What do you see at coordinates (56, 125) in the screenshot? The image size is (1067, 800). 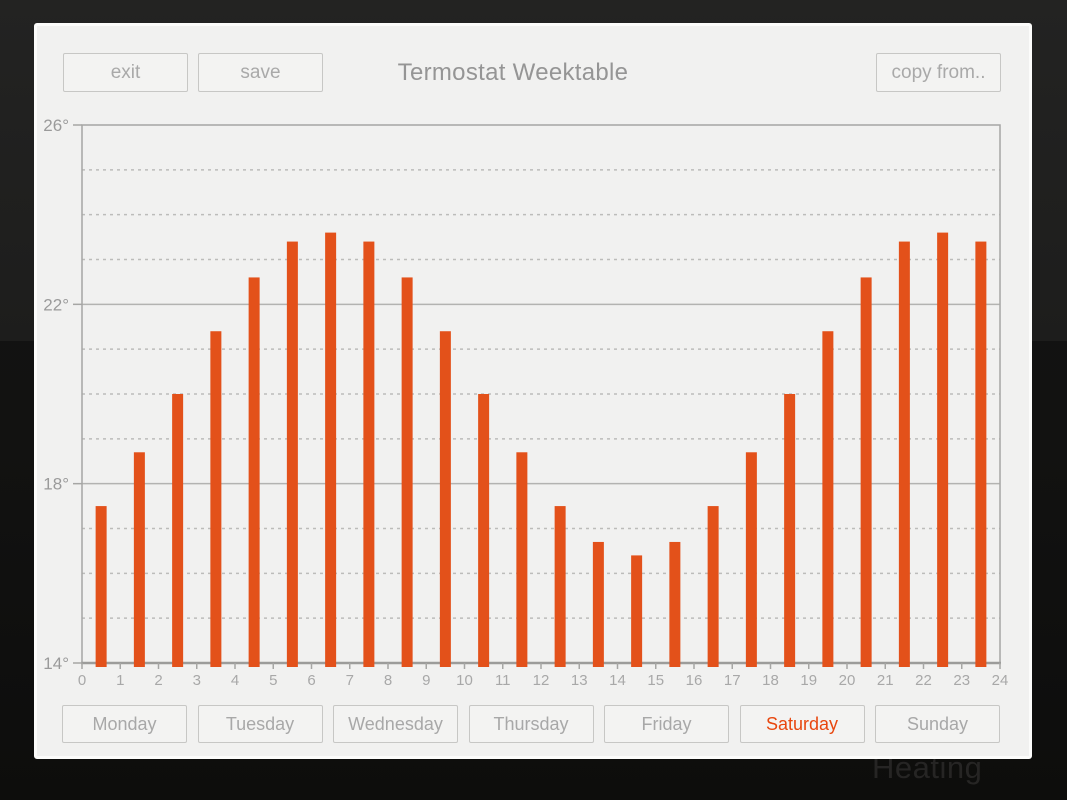 I see `y-axis-label: 26°` at bounding box center [56, 125].